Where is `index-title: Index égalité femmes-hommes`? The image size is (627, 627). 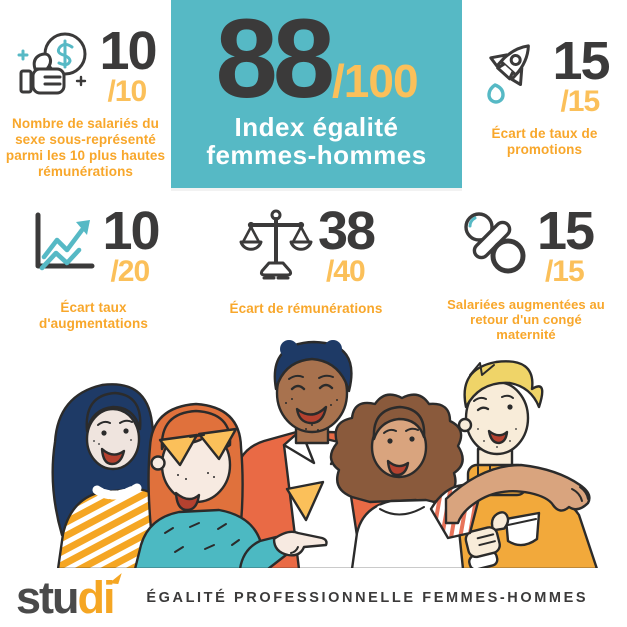 index-title: Index égalité femmes-hommes is located at coordinates (316, 140).